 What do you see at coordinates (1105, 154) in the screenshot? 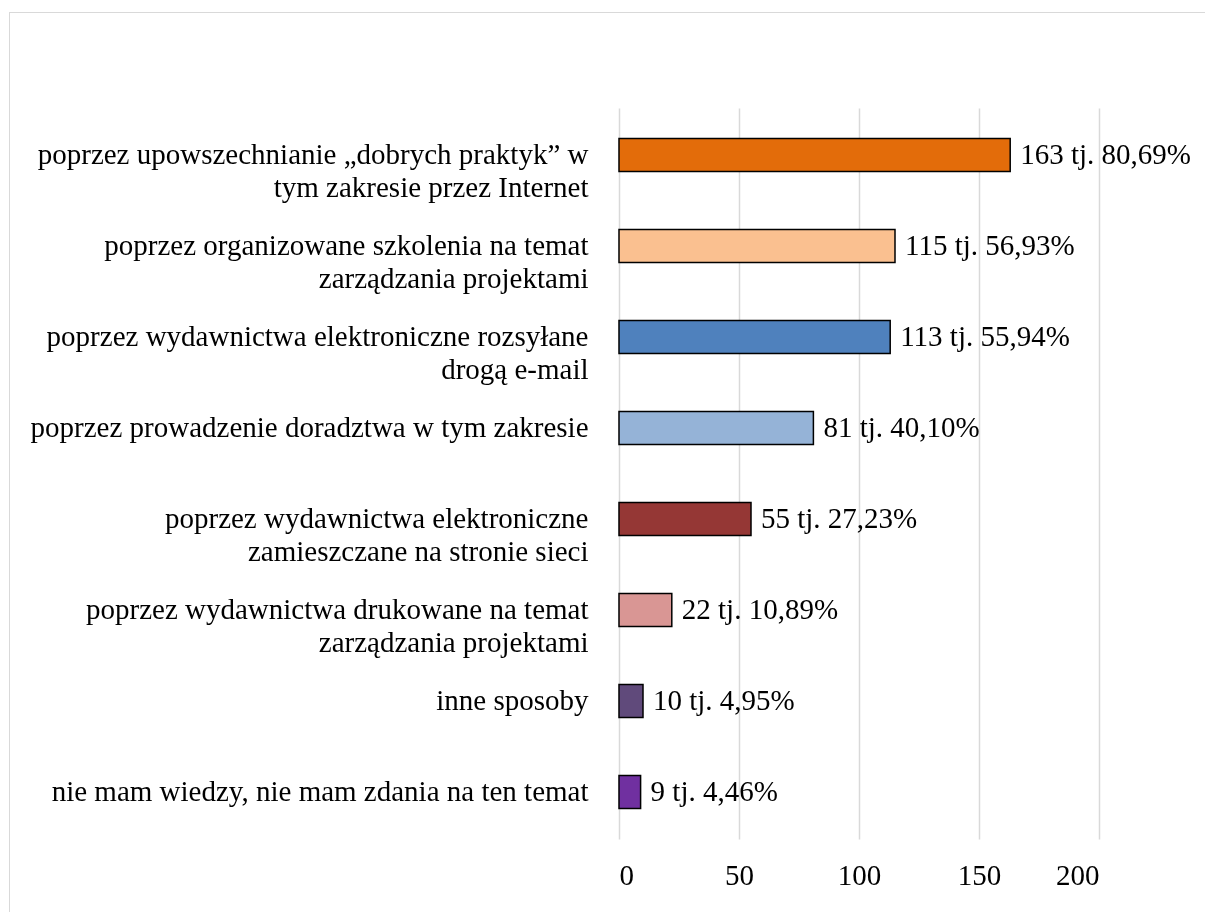
I see `data-label: 163 tj. 80,69%` at bounding box center [1105, 154].